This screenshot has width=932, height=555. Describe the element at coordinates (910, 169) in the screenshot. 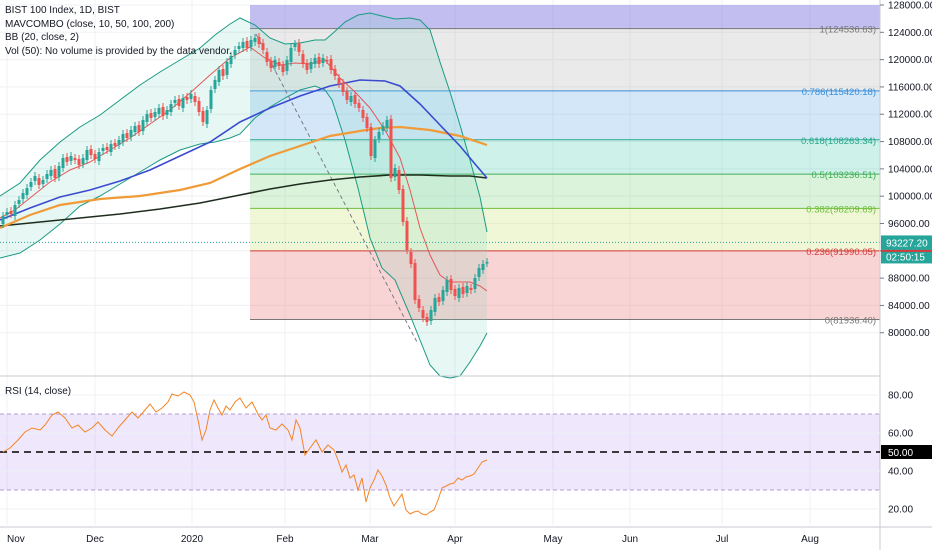

I see `price-tick-label: 104000.00` at that location.